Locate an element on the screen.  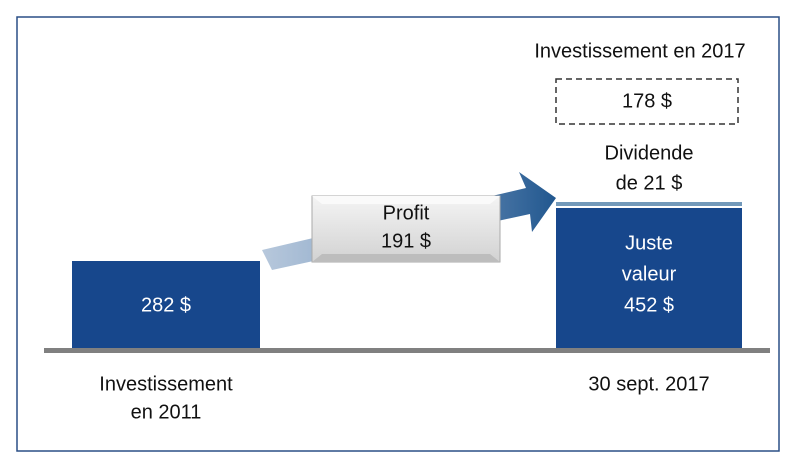
profit-label: Profit is located at coordinates (406, 213).